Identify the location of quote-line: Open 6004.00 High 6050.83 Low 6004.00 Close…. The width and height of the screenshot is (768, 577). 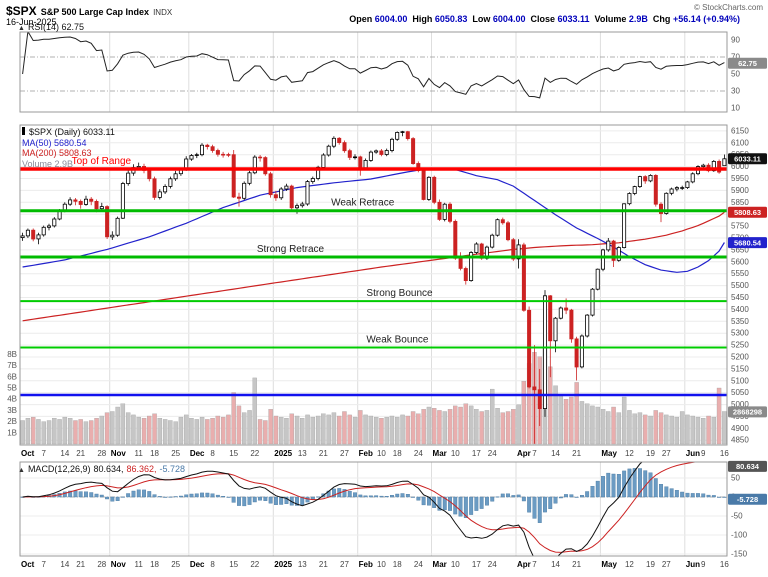
(547, 19).